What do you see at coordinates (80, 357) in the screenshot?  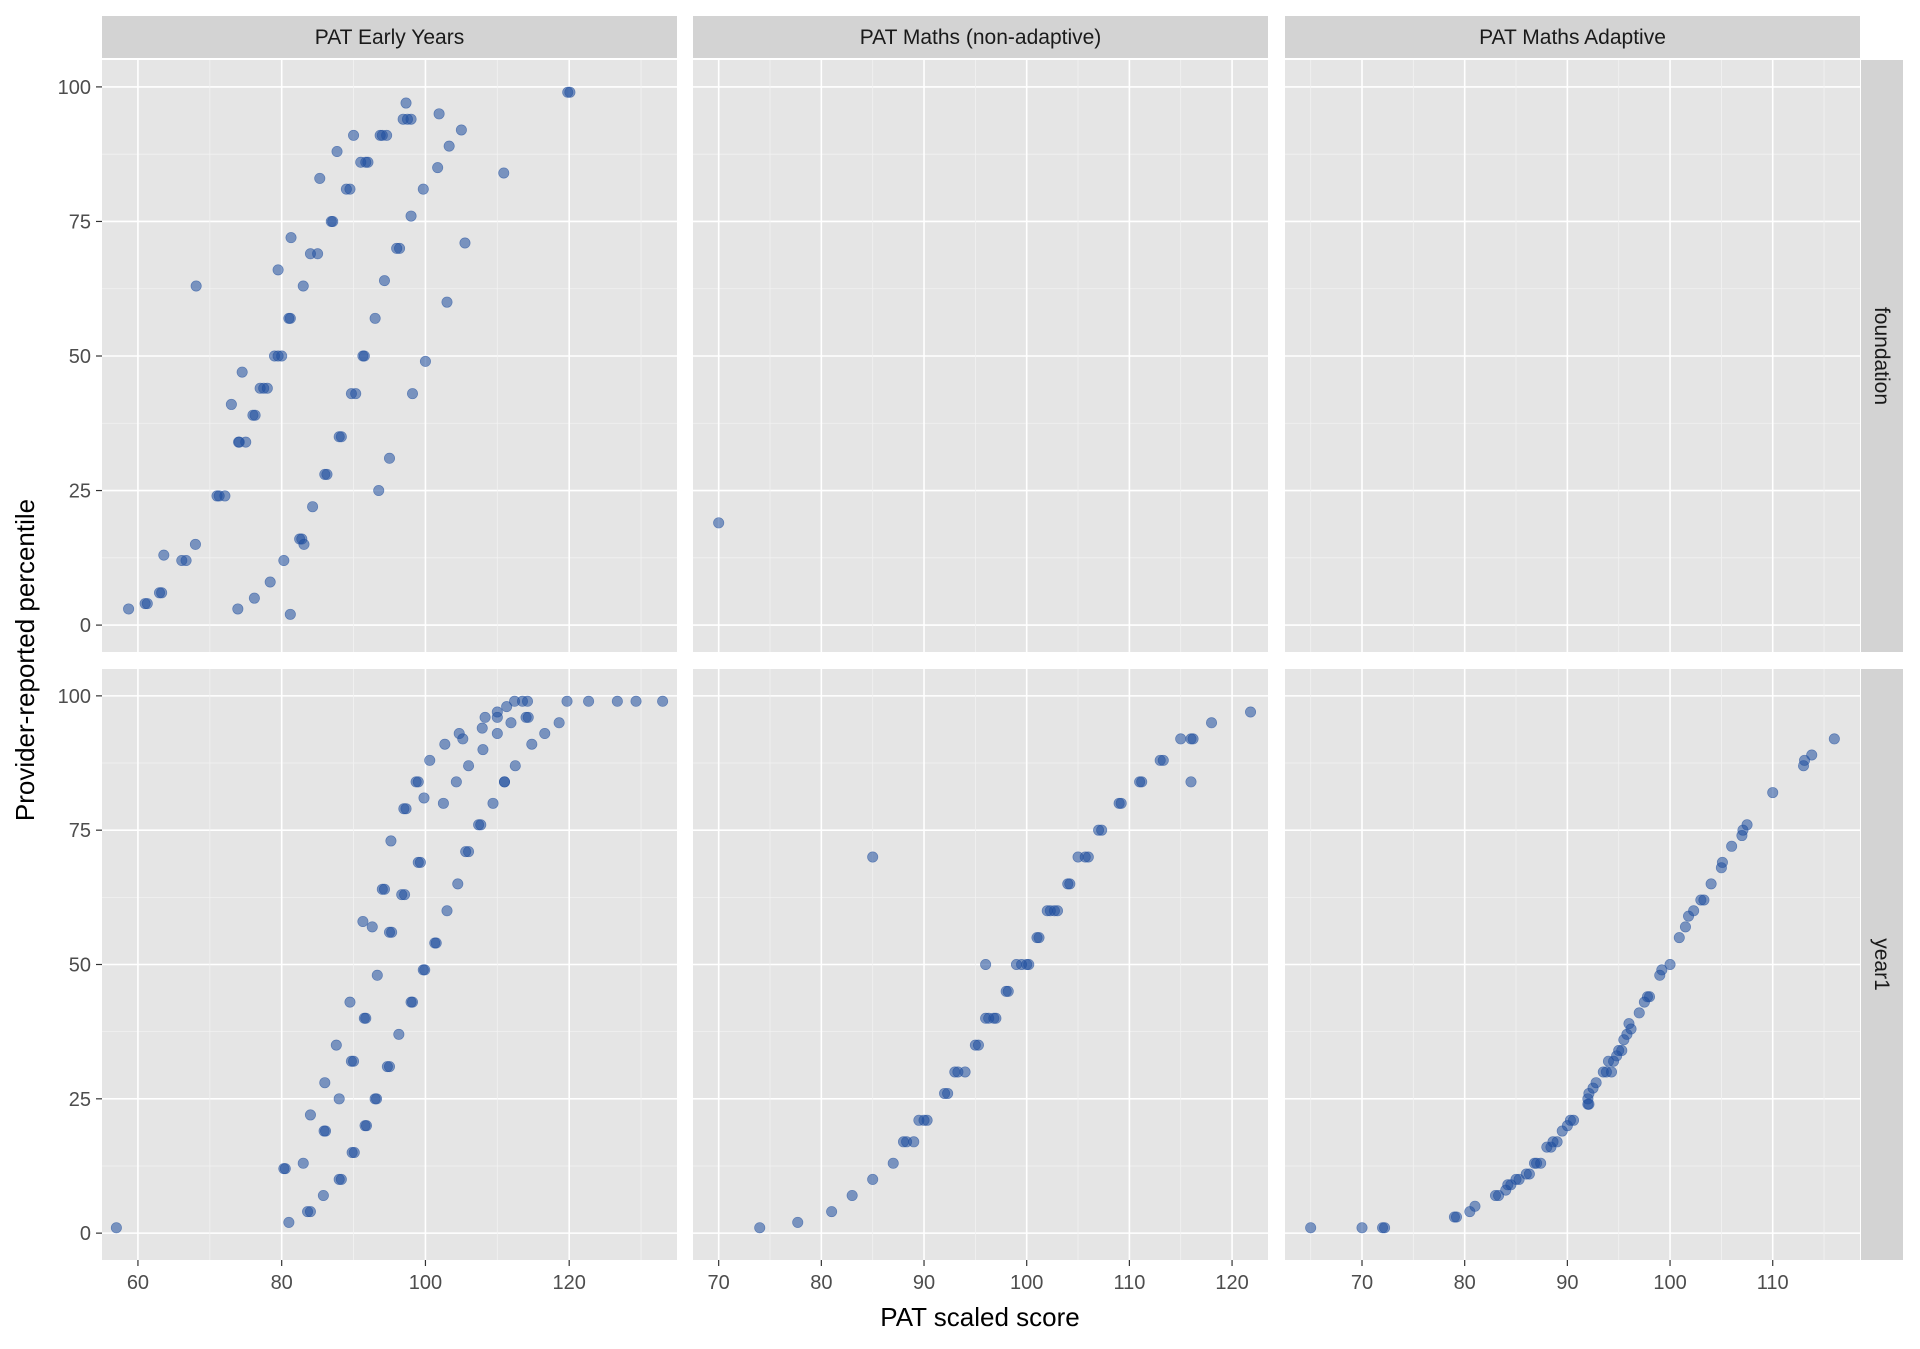 I see `y-tick-label: 50` at bounding box center [80, 357].